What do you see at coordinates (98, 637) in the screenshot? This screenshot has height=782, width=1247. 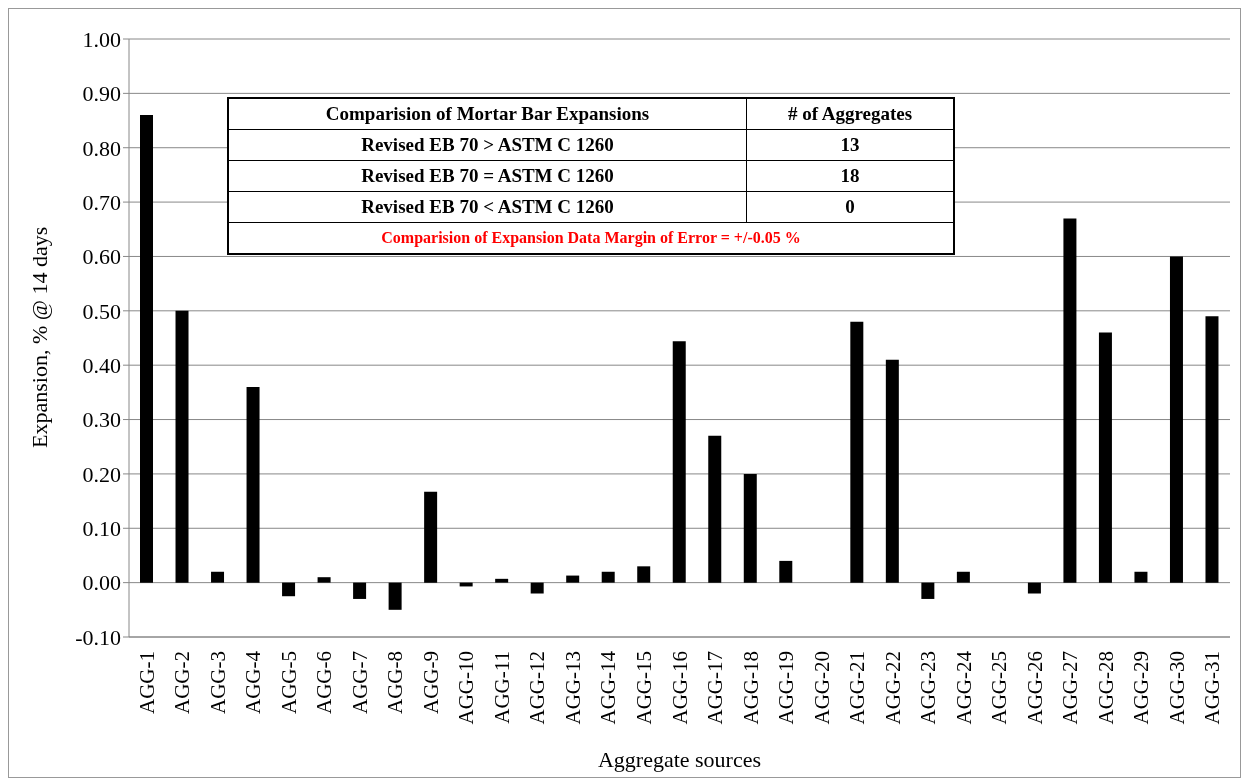 I see `y-tick-label: -0.10` at bounding box center [98, 637].